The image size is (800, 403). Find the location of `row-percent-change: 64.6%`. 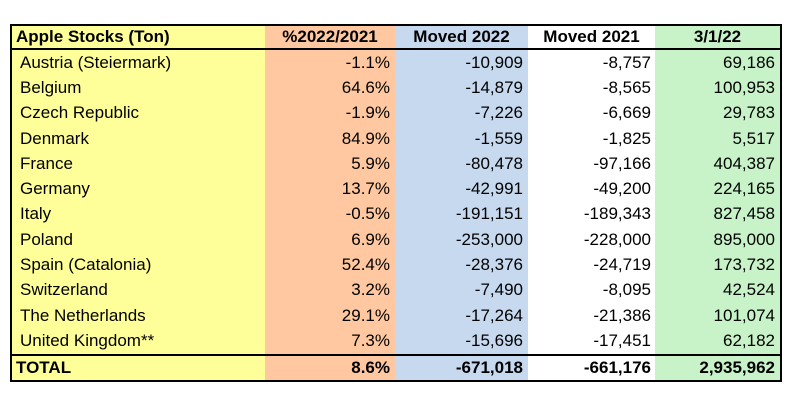

row-percent-change: 64.6% is located at coordinates (330, 88).